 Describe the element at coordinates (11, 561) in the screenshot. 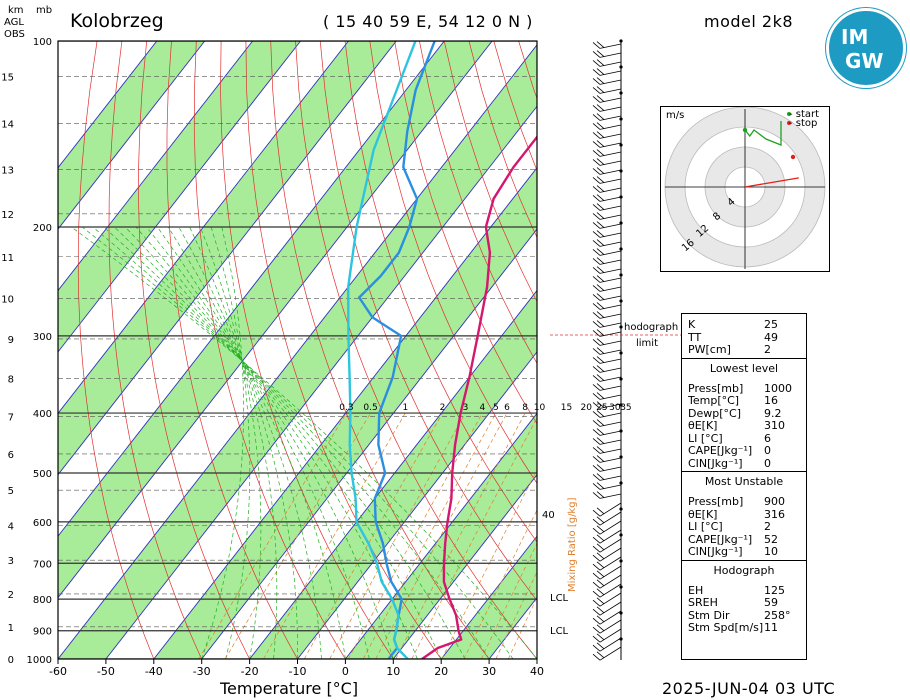

I see `height-tick-label: 3` at that location.